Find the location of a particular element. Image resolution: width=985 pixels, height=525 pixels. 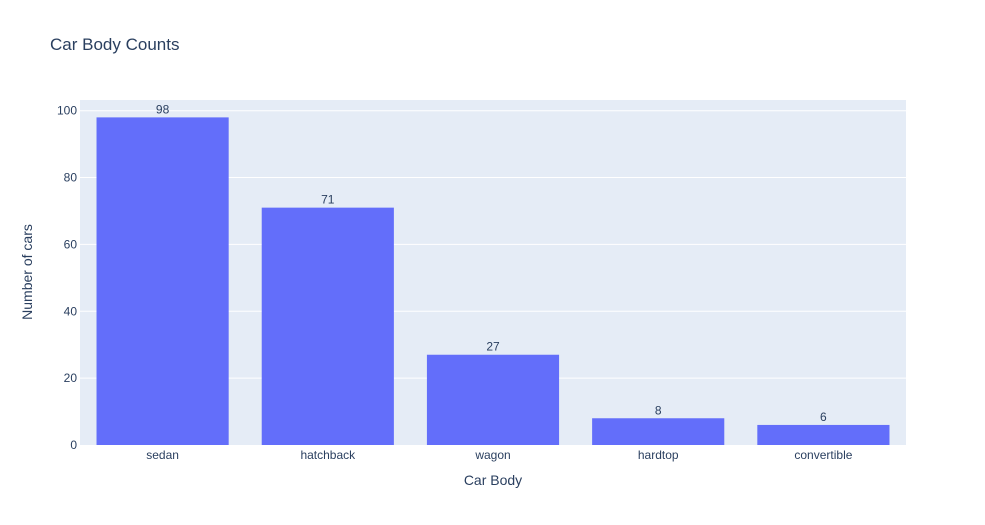

bar-wagon is located at coordinates (493, 399).